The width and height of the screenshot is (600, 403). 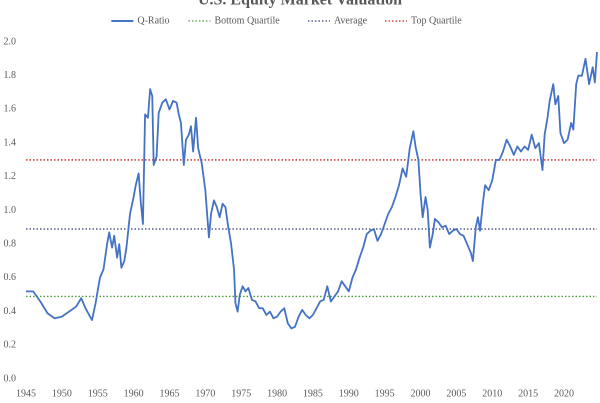 I want to click on legend-label: Top Quartile, so click(x=436, y=20).